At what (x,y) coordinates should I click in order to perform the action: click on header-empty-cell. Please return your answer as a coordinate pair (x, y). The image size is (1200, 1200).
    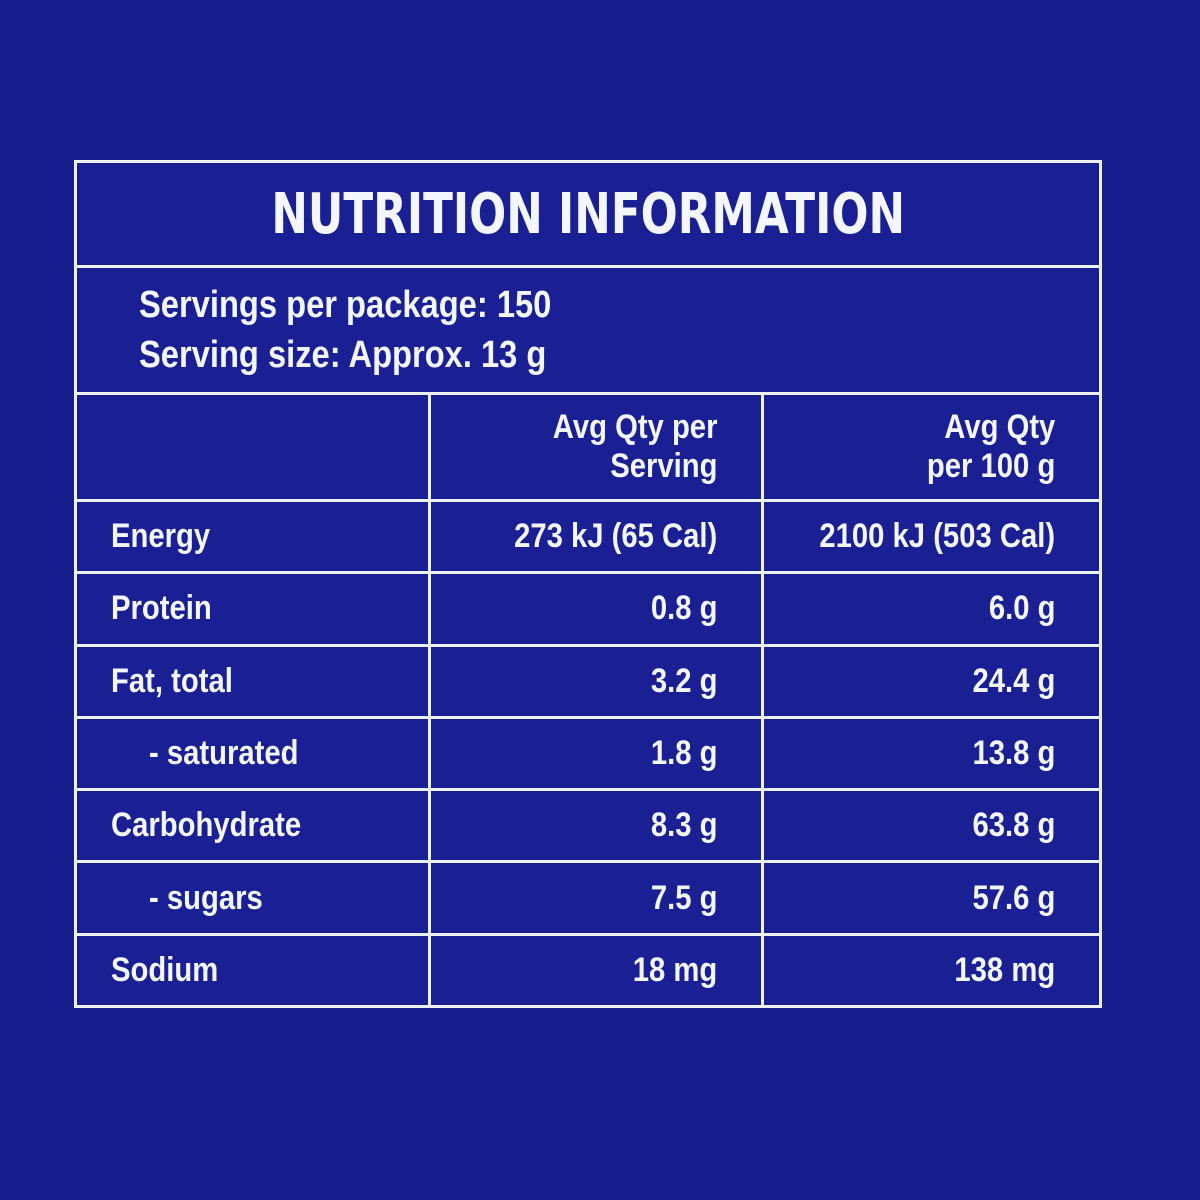
    Looking at the image, I should click on (252, 447).